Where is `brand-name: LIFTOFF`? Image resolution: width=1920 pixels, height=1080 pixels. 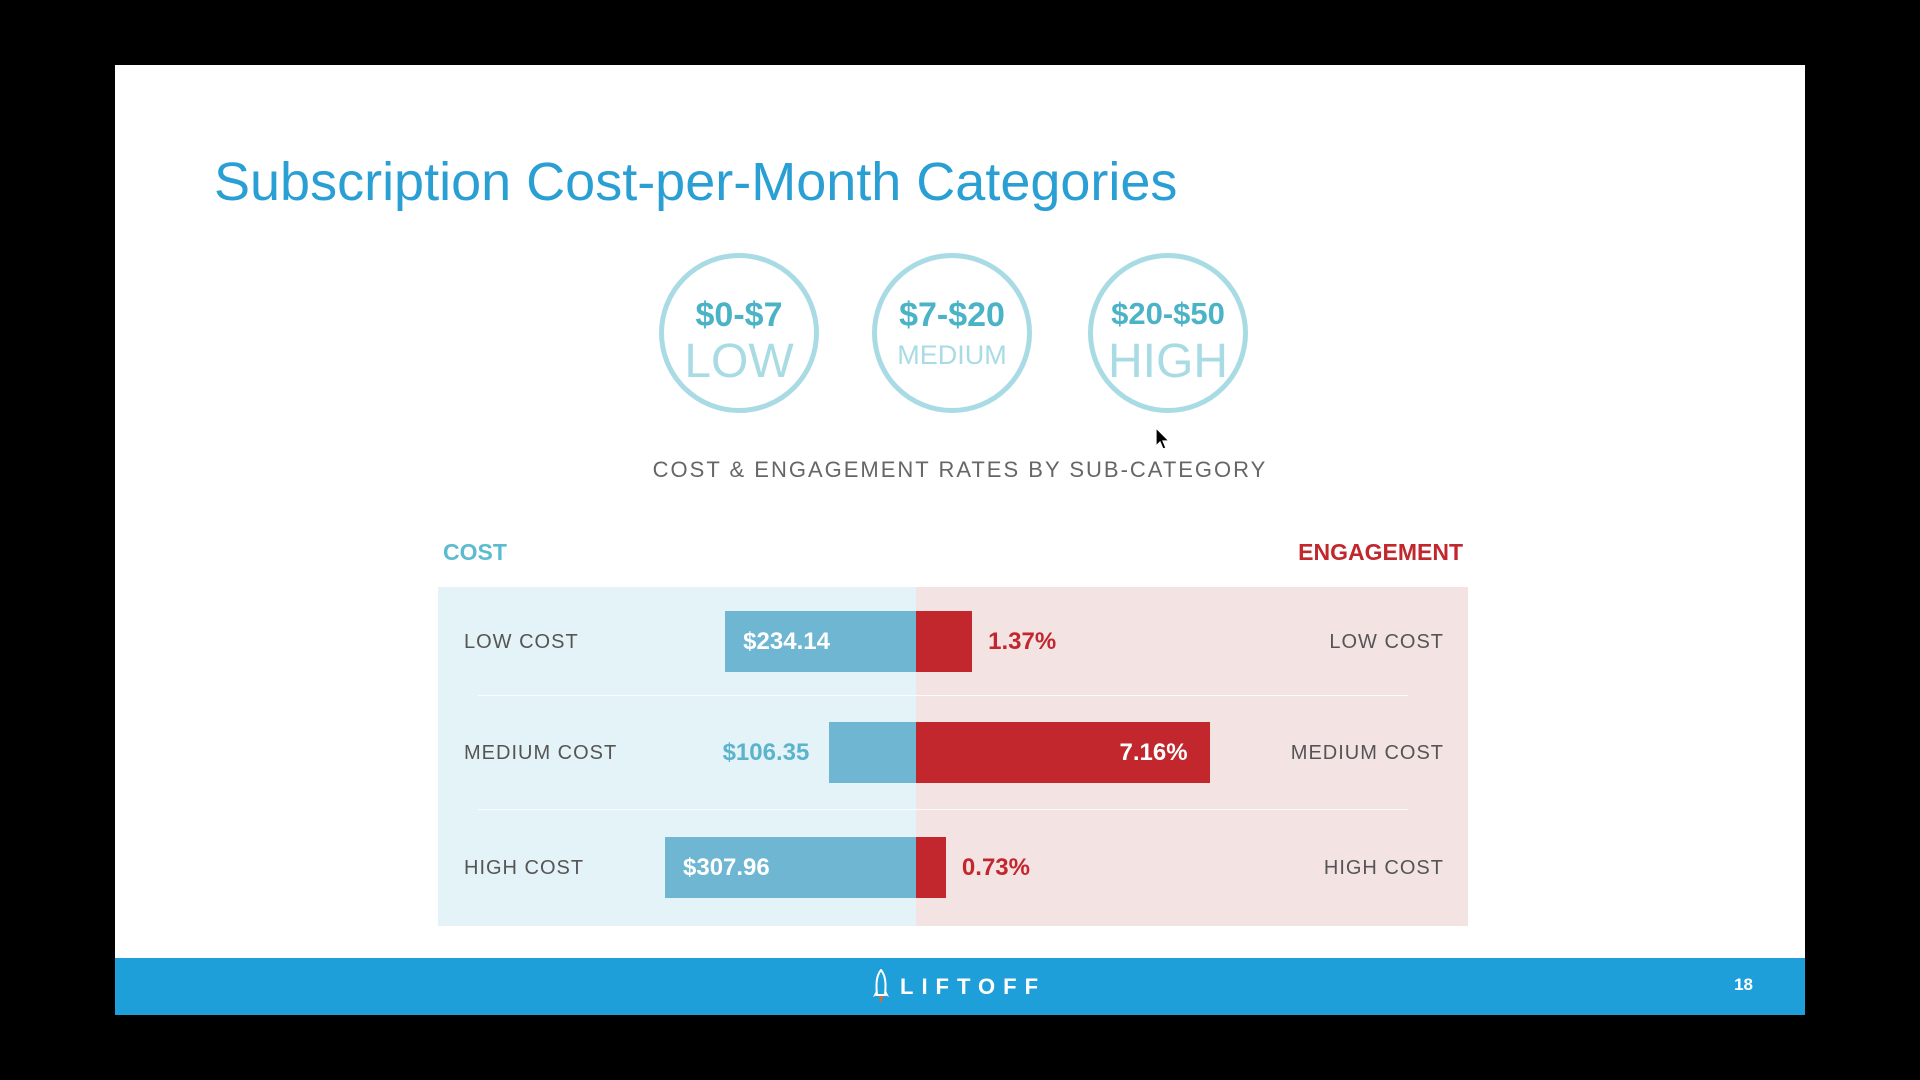 brand-name: LIFTOFF is located at coordinates (973, 986).